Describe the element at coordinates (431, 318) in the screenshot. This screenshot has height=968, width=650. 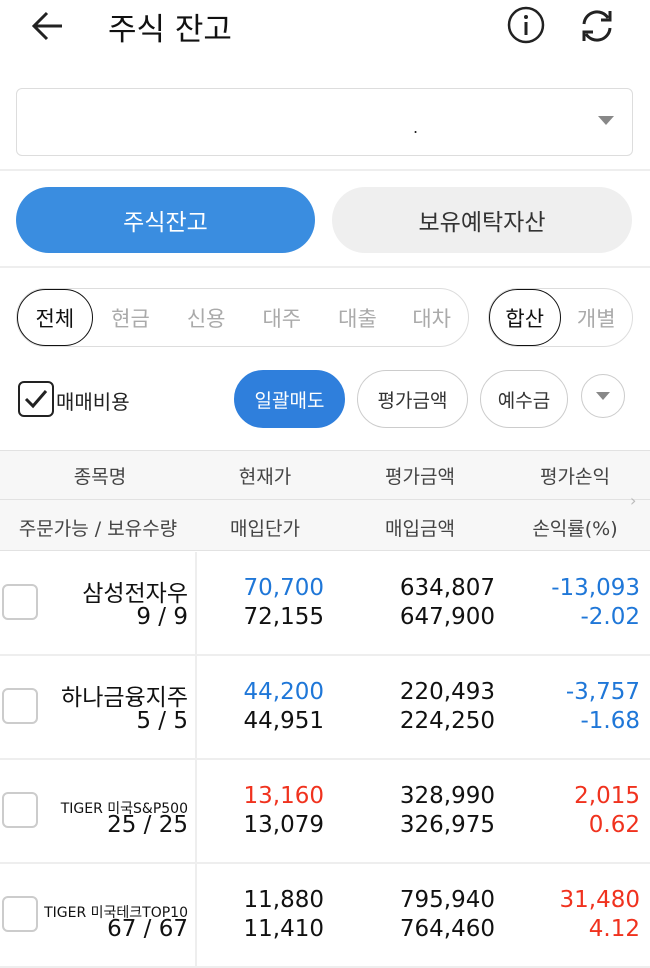
I see `filter-lending: 대차` at that location.